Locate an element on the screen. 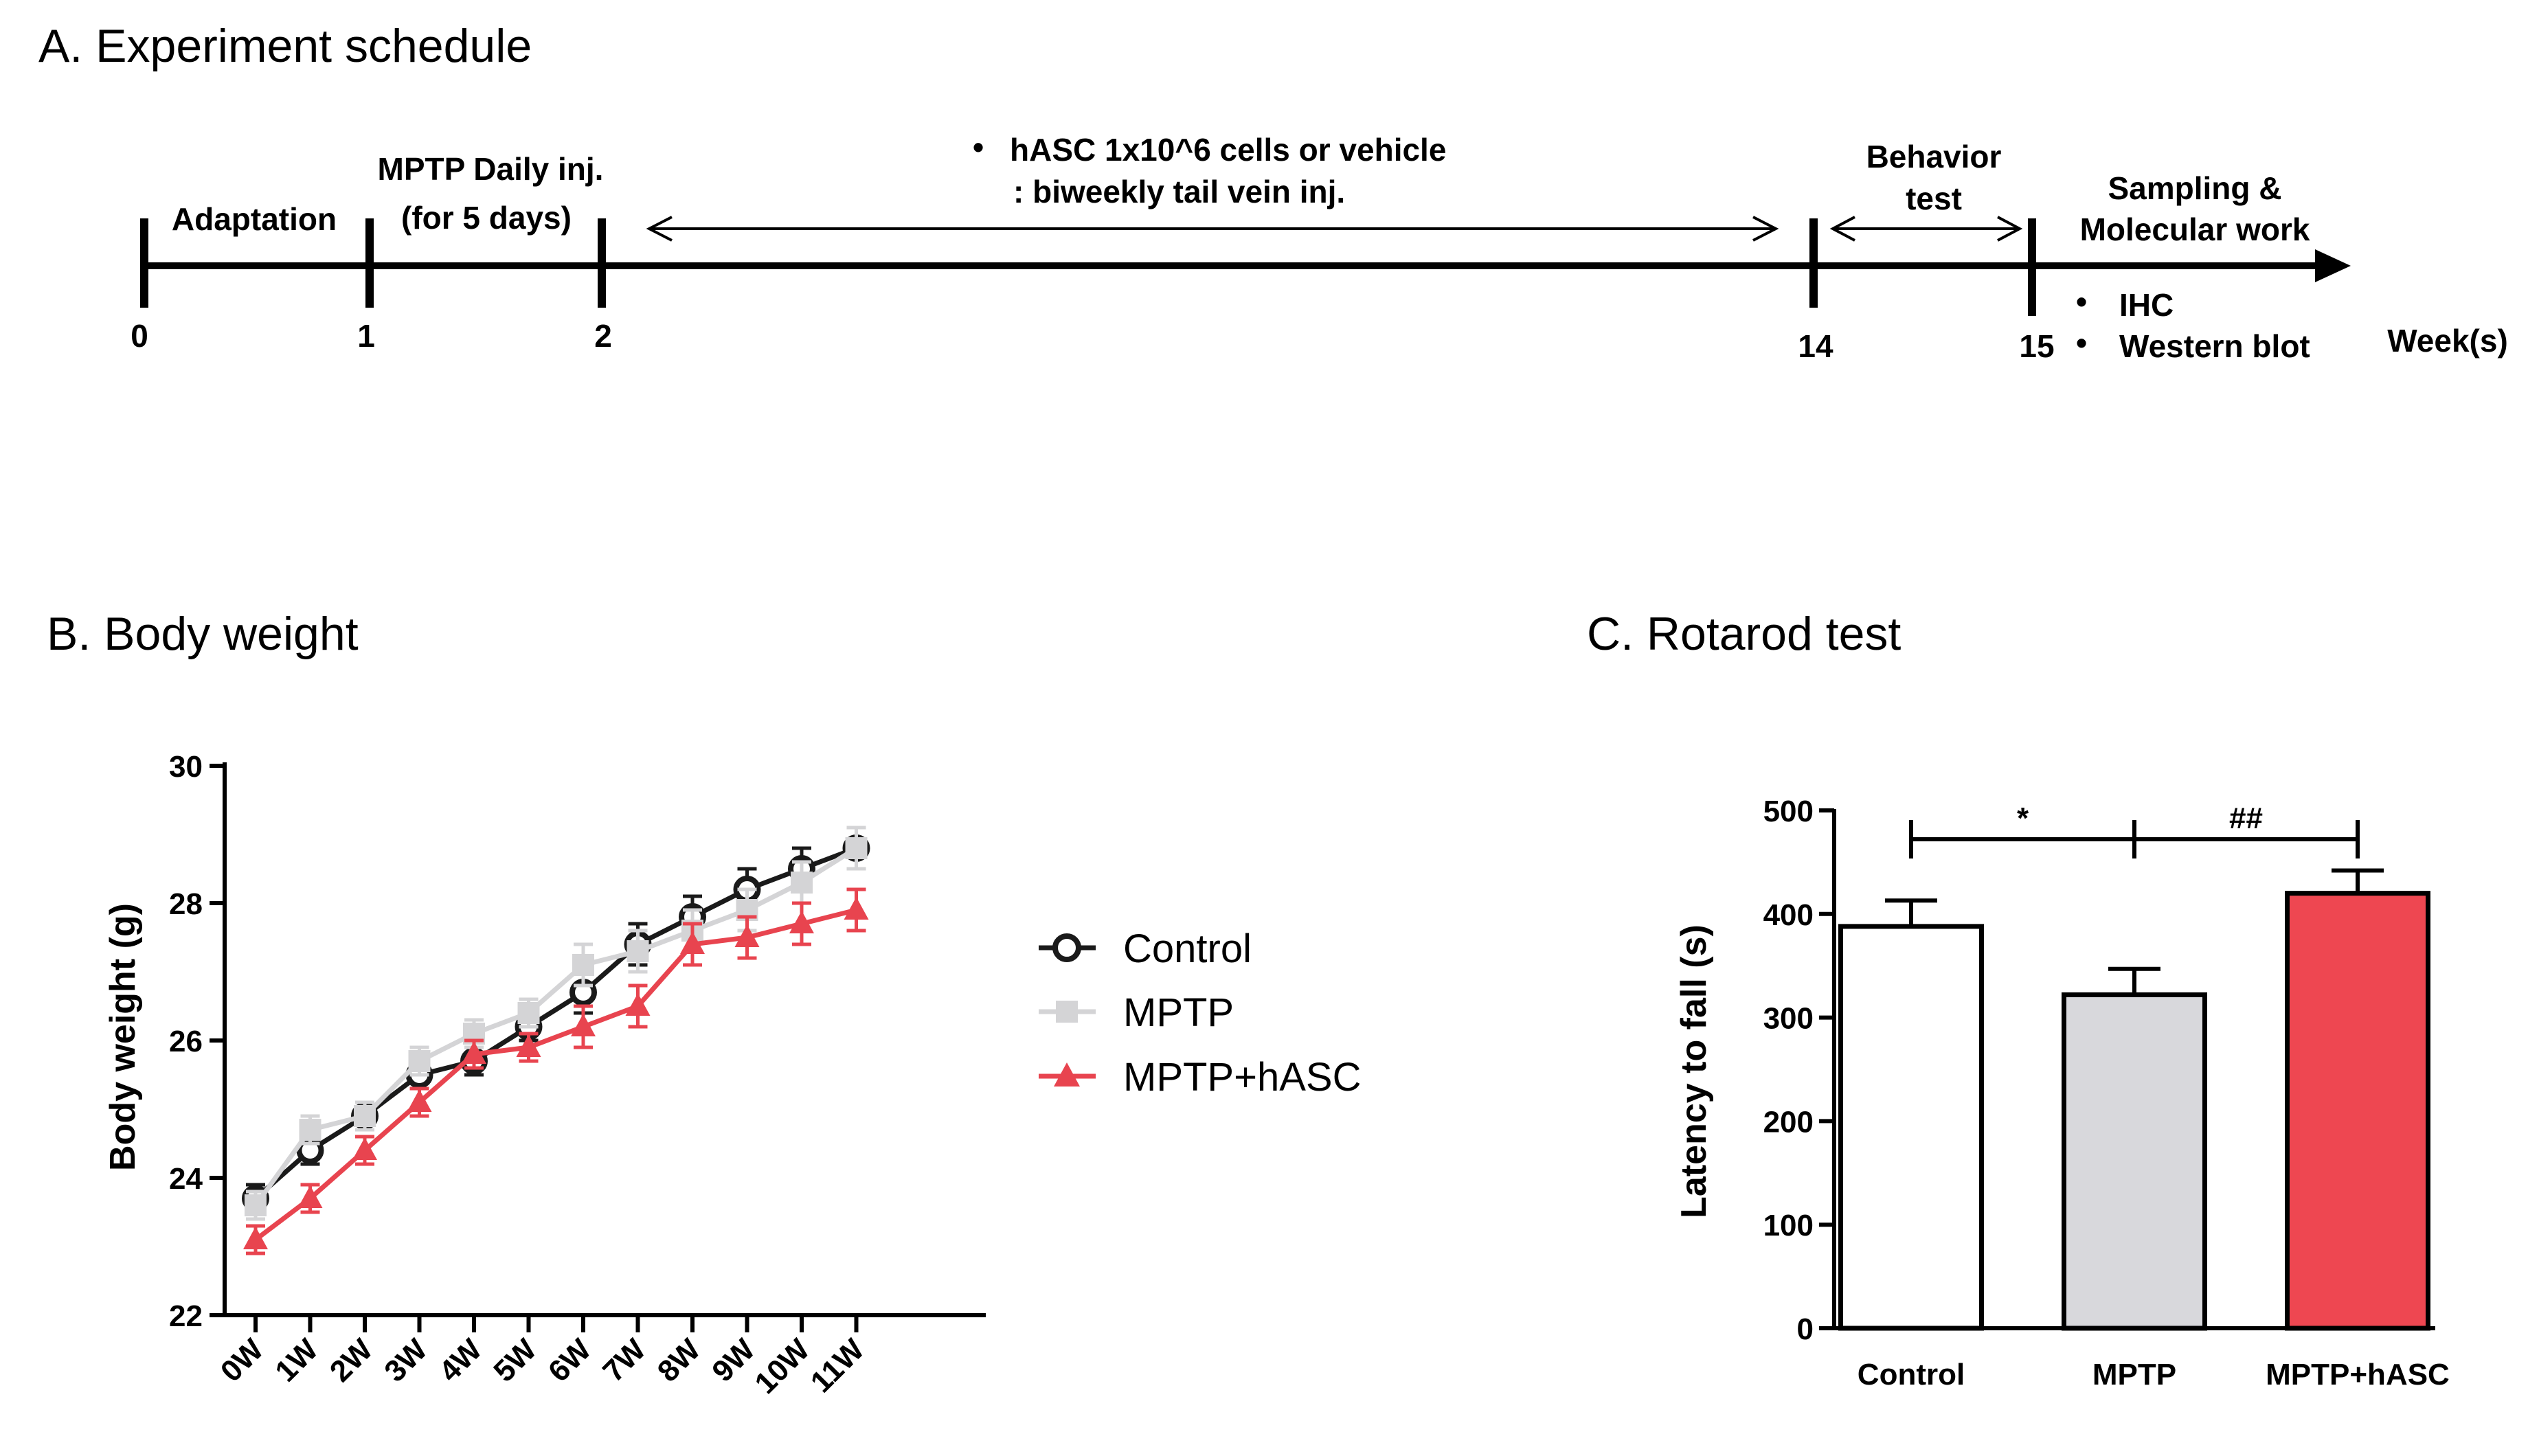 This screenshot has width=2528, height=1456. point-mptp-hasc-11w is located at coordinates (856, 908).